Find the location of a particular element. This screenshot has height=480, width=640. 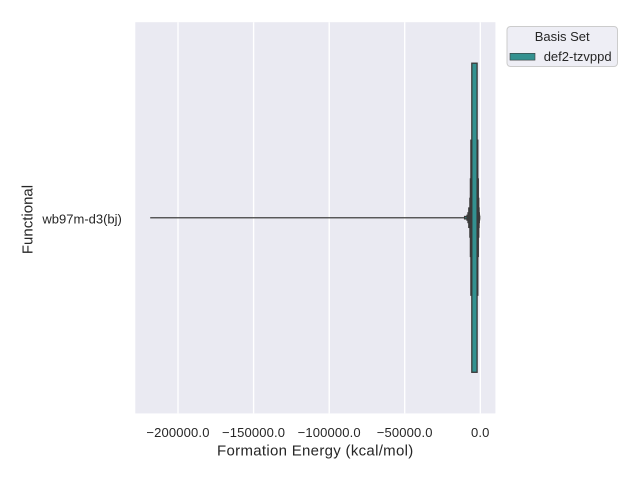

svg-text: −200000.0 is located at coordinates (177, 432).